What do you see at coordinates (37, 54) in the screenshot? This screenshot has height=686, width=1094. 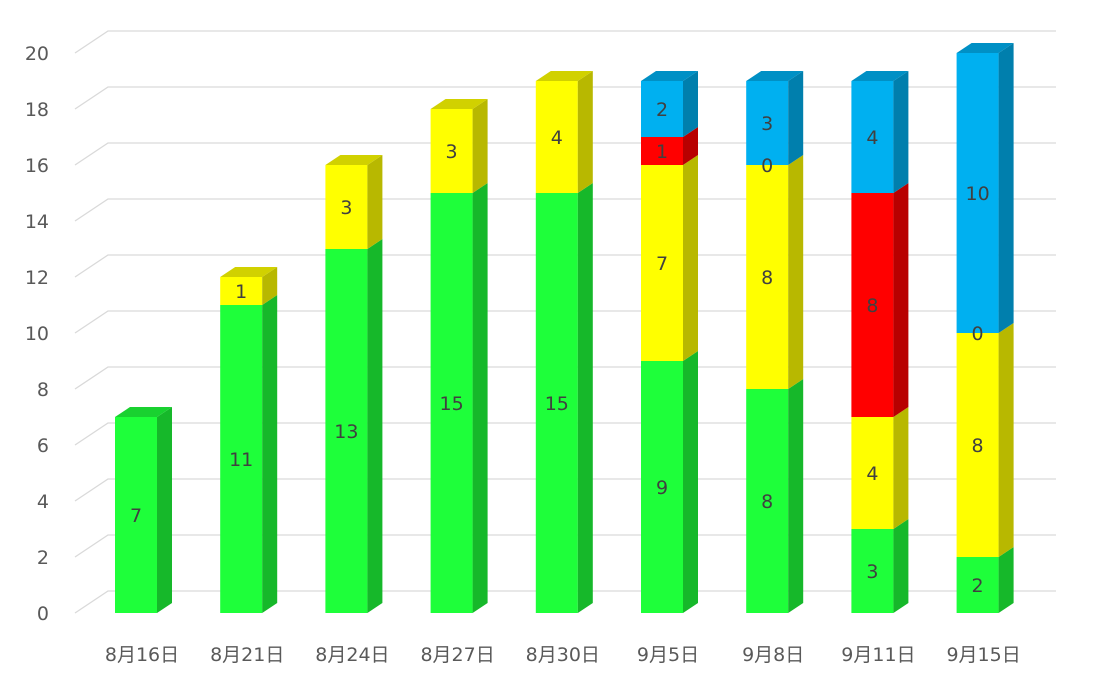 I see `y-tick-label: 20` at bounding box center [37, 54].